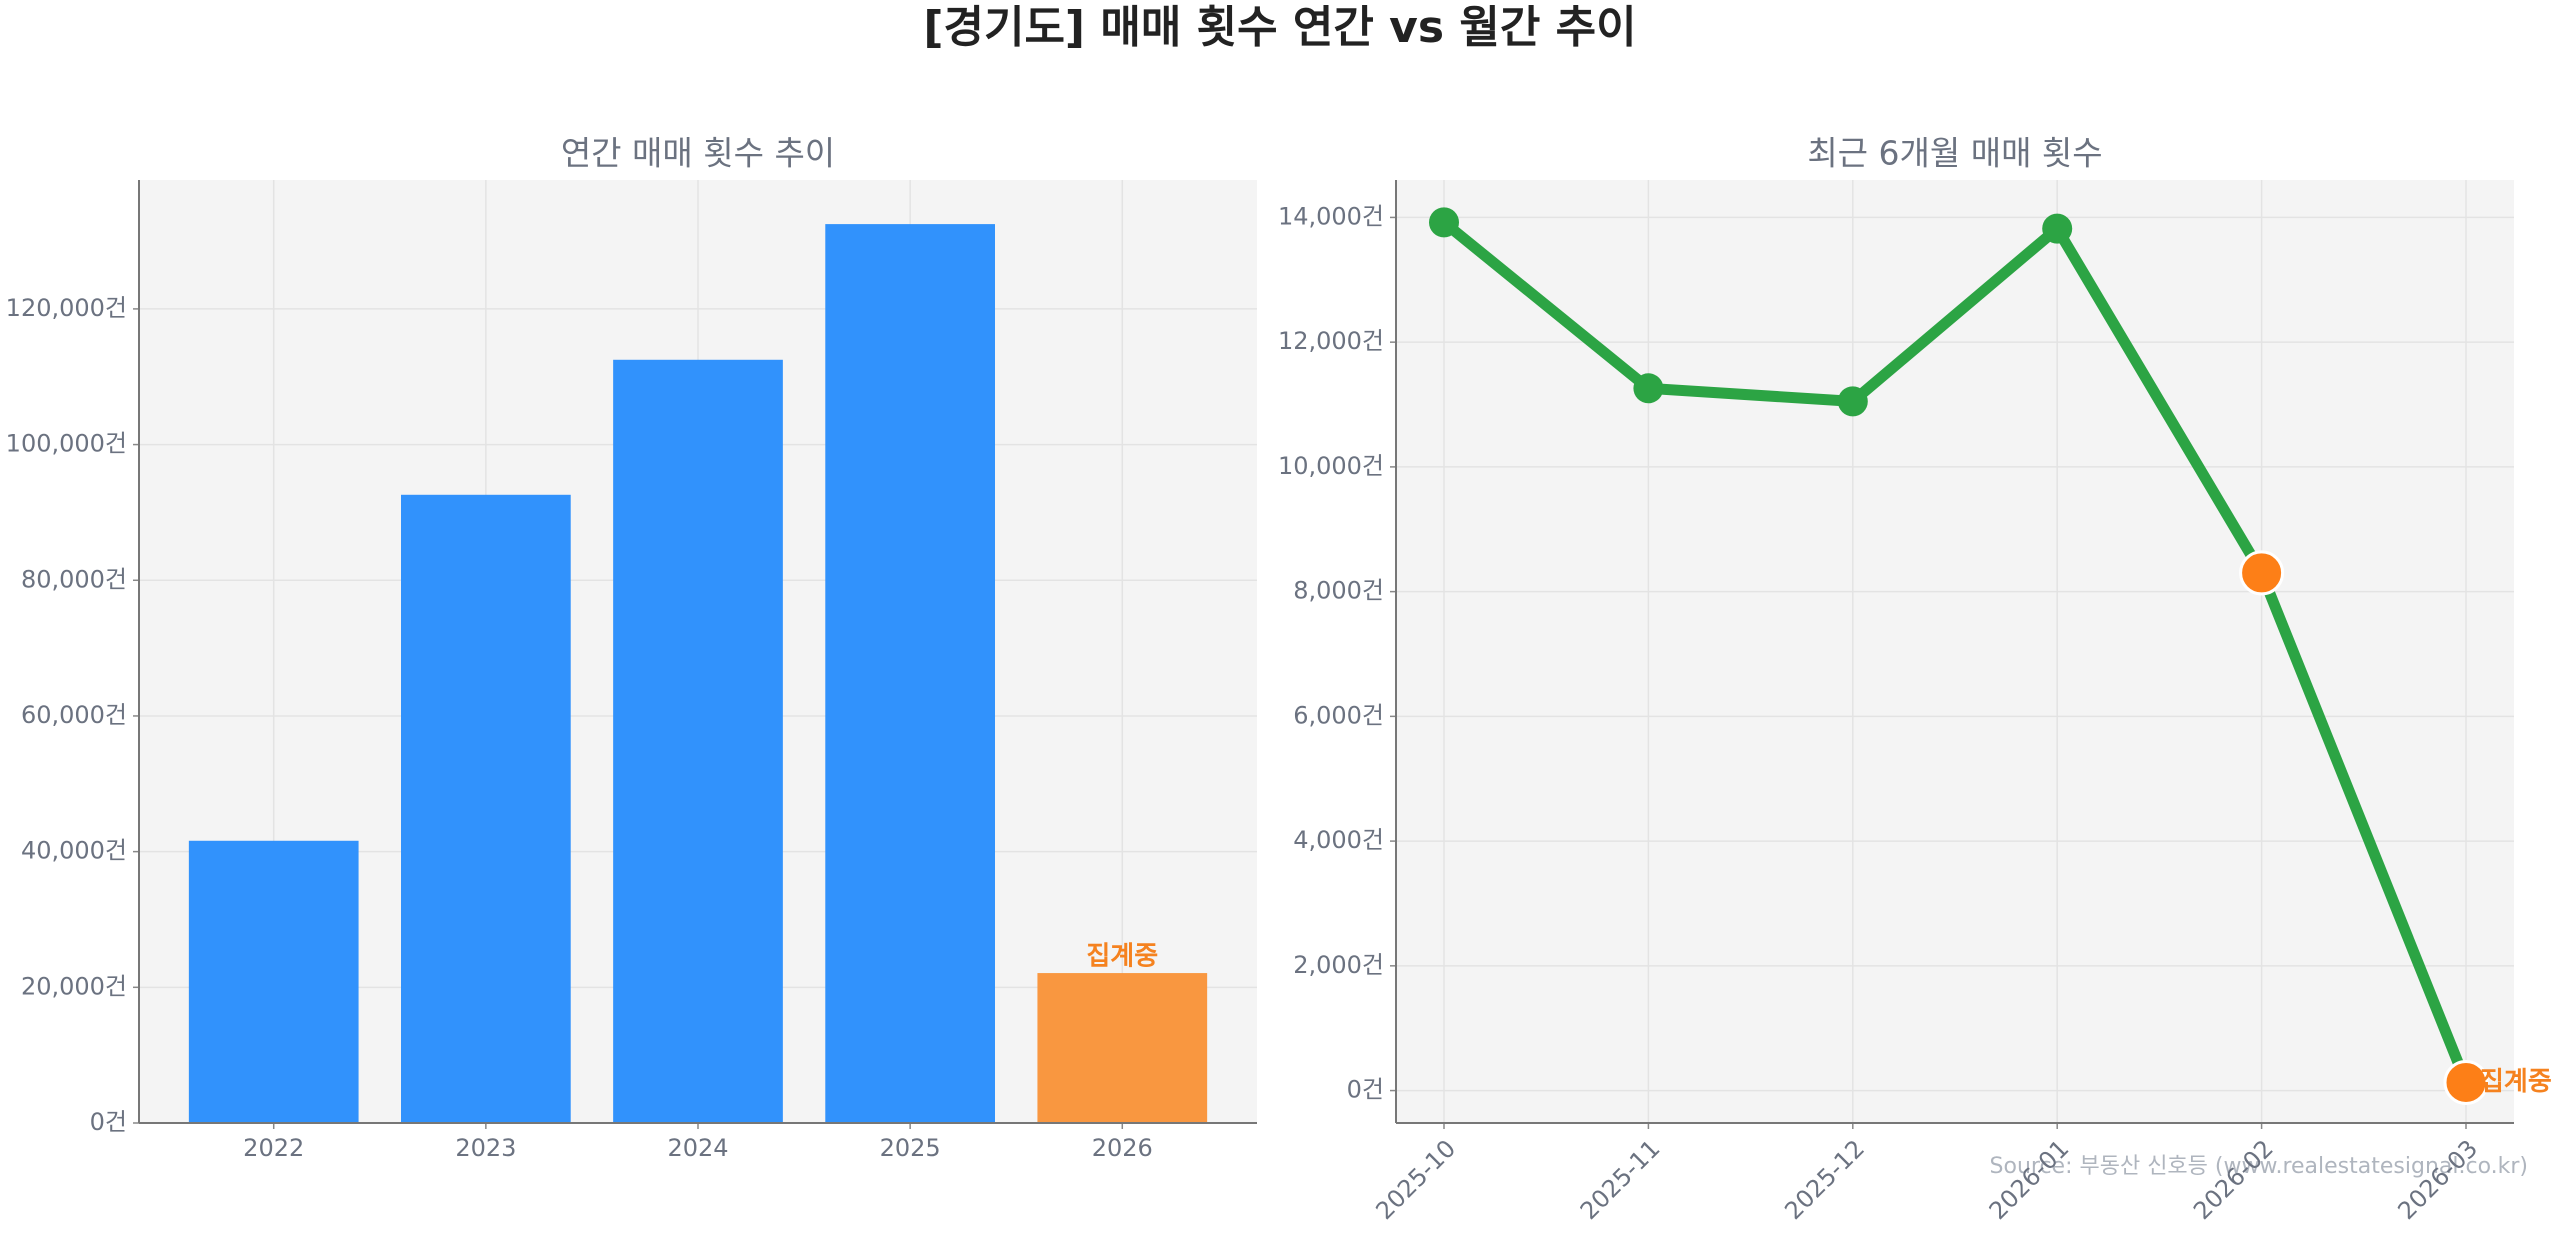 The width and height of the screenshot is (2560, 1234). What do you see at coordinates (66, 308) in the screenshot?
I see `y-tick-label: 120,000건` at bounding box center [66, 308].